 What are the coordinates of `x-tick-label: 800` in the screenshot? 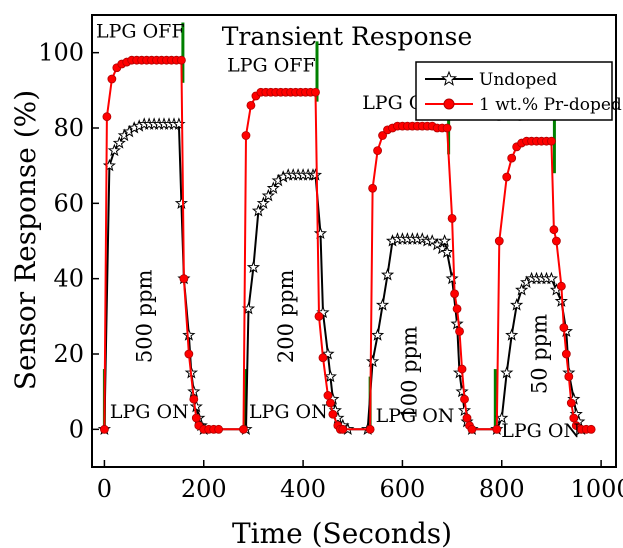 It's located at (502, 489).